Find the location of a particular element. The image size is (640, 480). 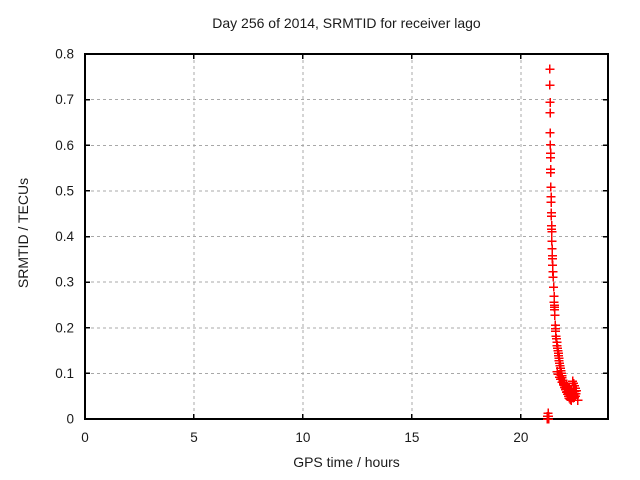

x-axis-label: GPS time / hours is located at coordinates (346, 462).